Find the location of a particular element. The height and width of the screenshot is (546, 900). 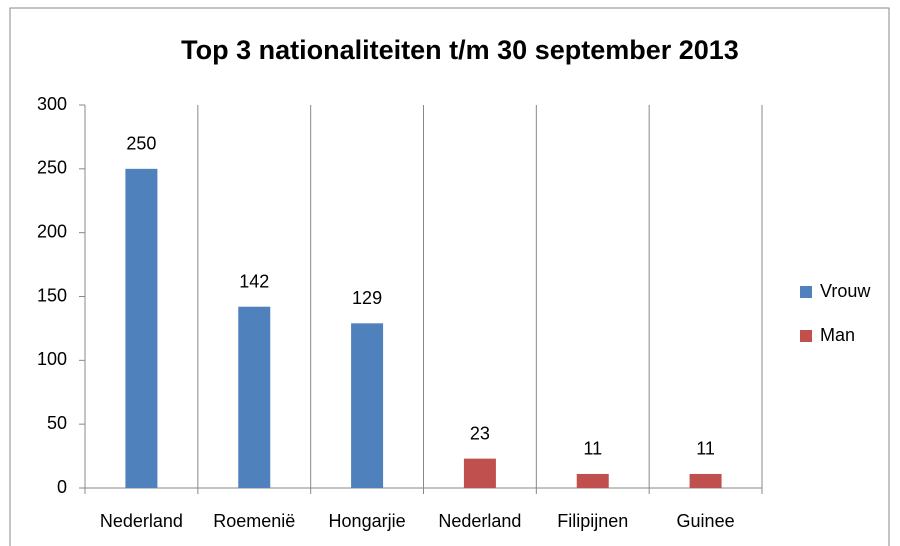

x-tick-label: Roemenië is located at coordinates (254, 521).